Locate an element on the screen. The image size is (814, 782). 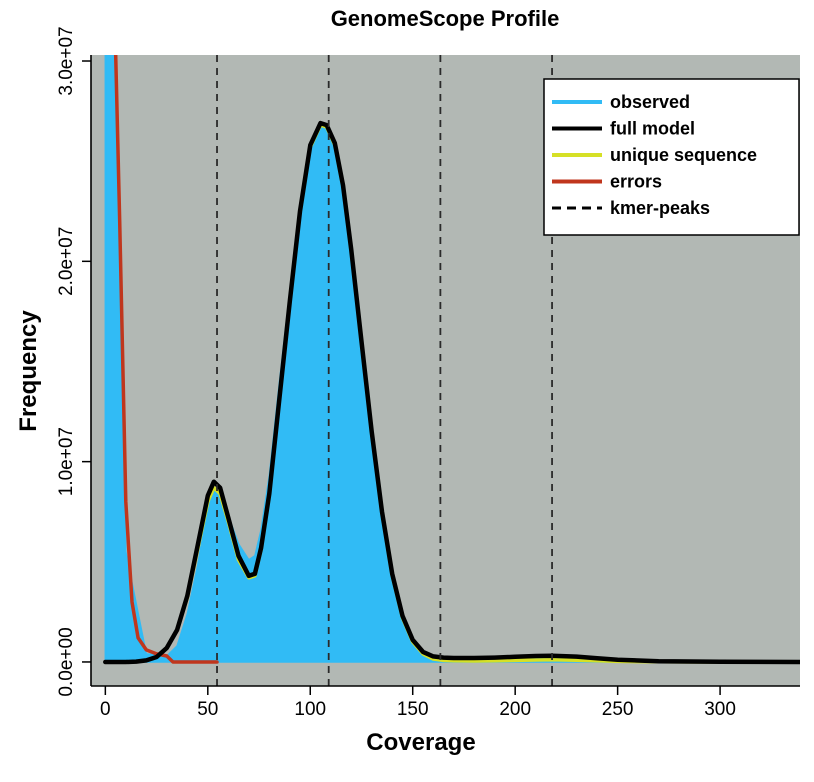
y-tick-label: 0.0e+00 is located at coordinates (66, 661).